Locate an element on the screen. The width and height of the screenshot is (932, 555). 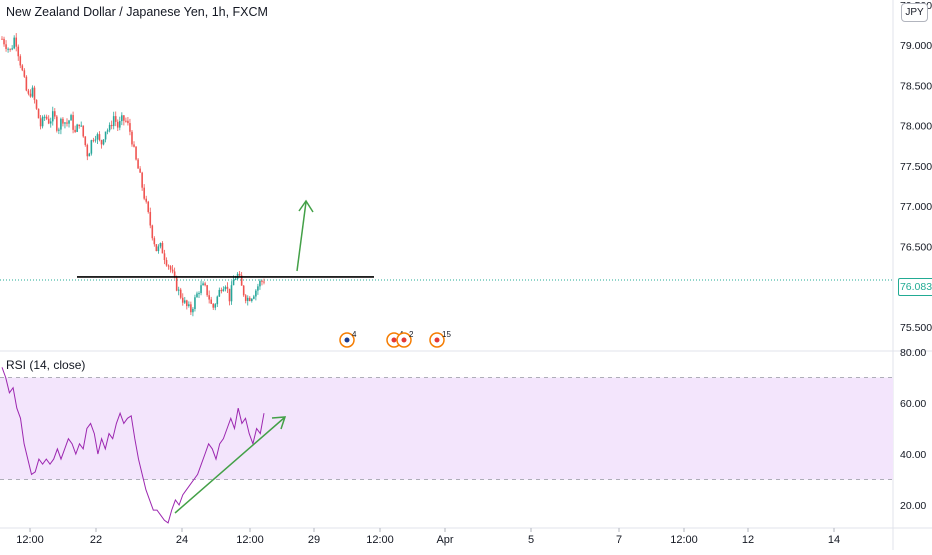
time-tick-label: 24 is located at coordinates (182, 540).